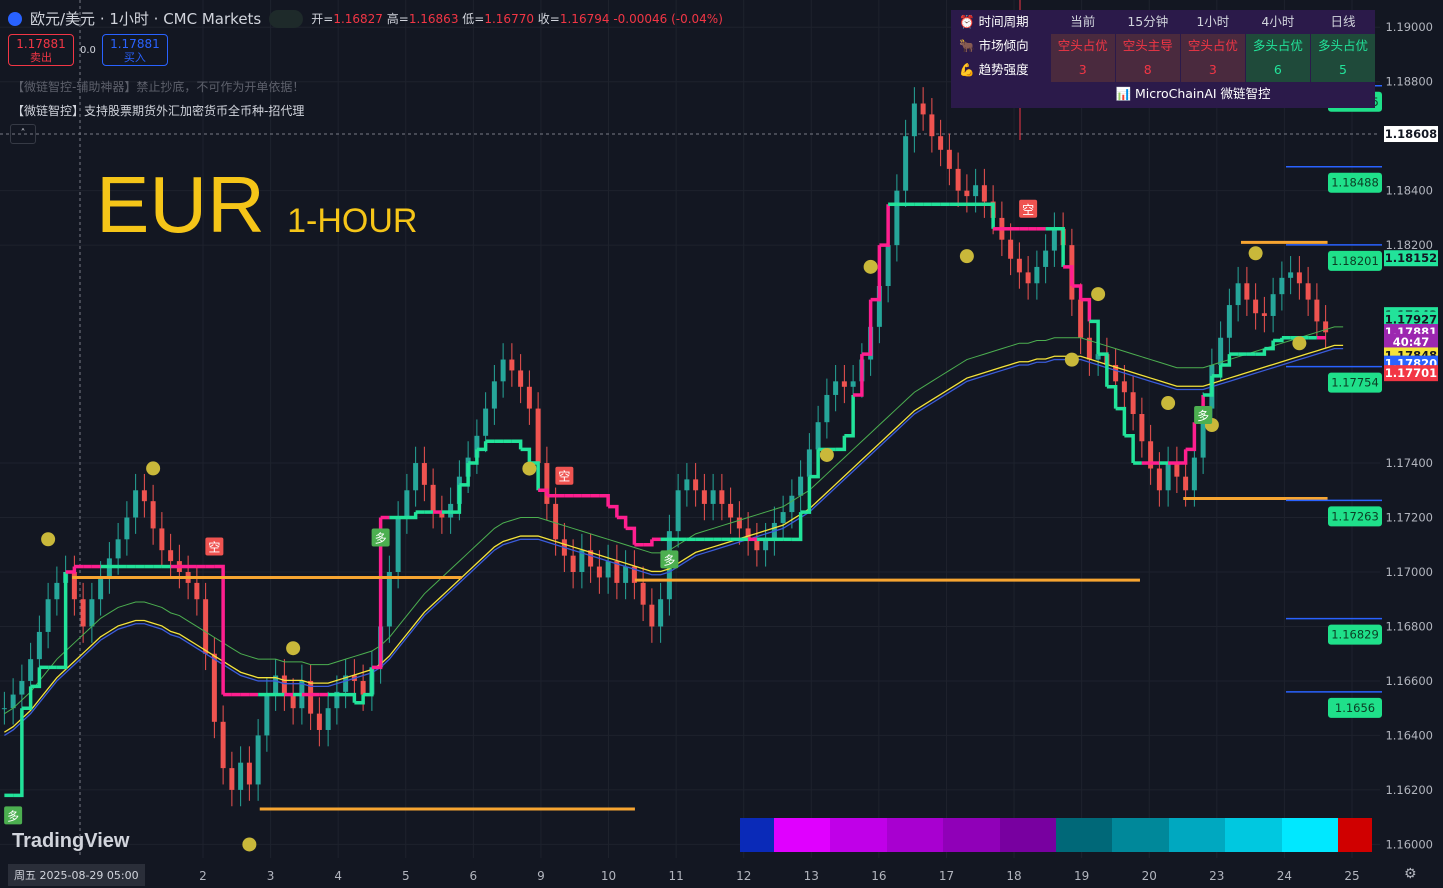  Describe the element at coordinates (1409, 191) in the screenshot. I see `y-tick-label: 1.18400` at that location.